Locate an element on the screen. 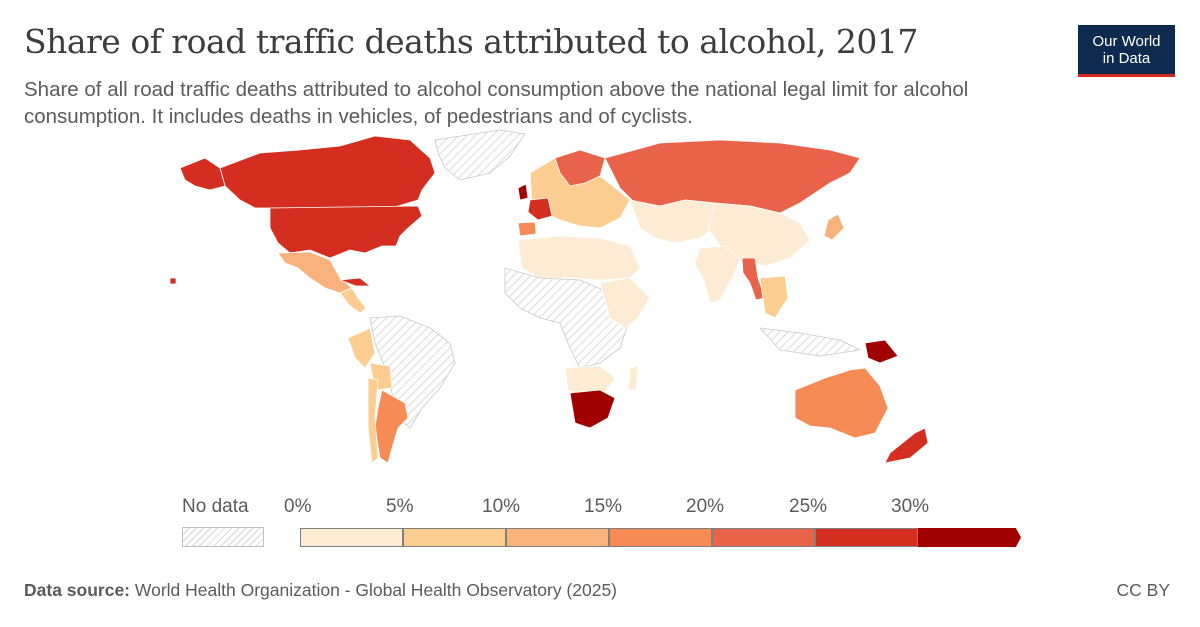 This screenshot has width=1200, height=627. region-russia is located at coordinates (732, 176).